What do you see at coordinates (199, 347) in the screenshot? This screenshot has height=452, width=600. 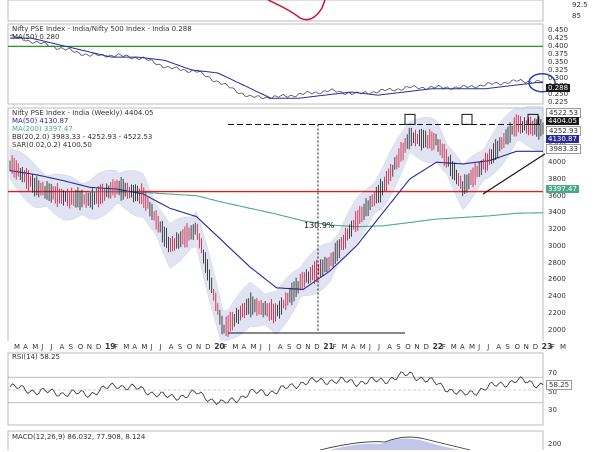 I see `x-tick-20: N` at bounding box center [199, 347].